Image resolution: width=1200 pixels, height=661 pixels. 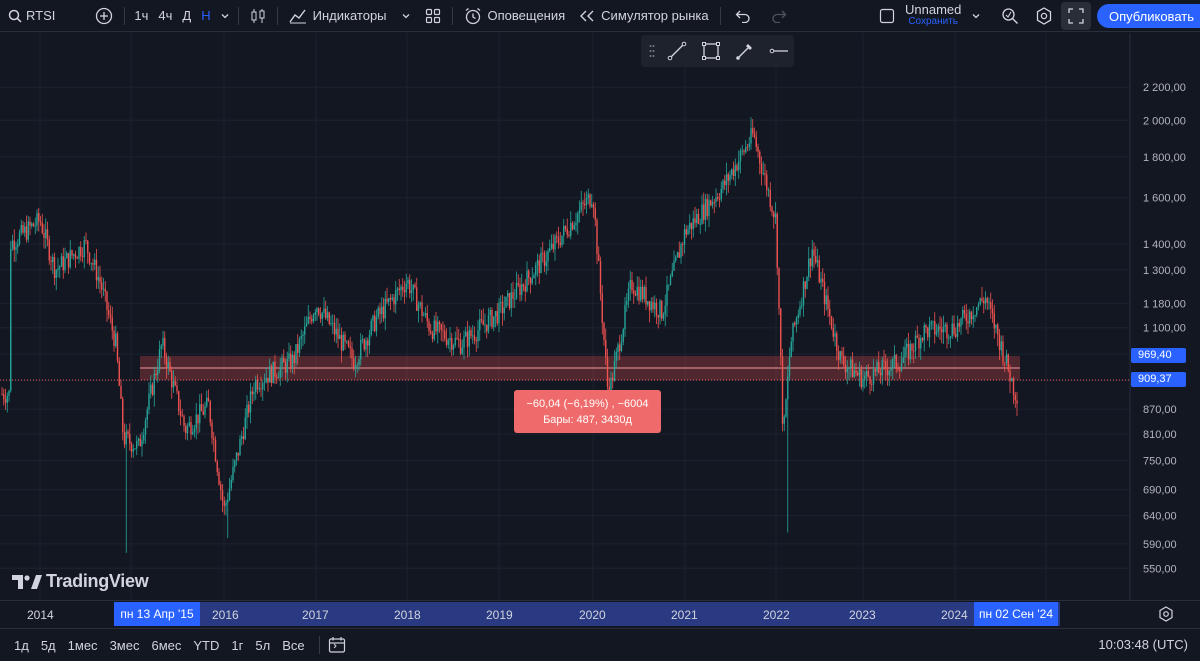 I want to click on axis-settings-icon, so click(x=1166, y=614).